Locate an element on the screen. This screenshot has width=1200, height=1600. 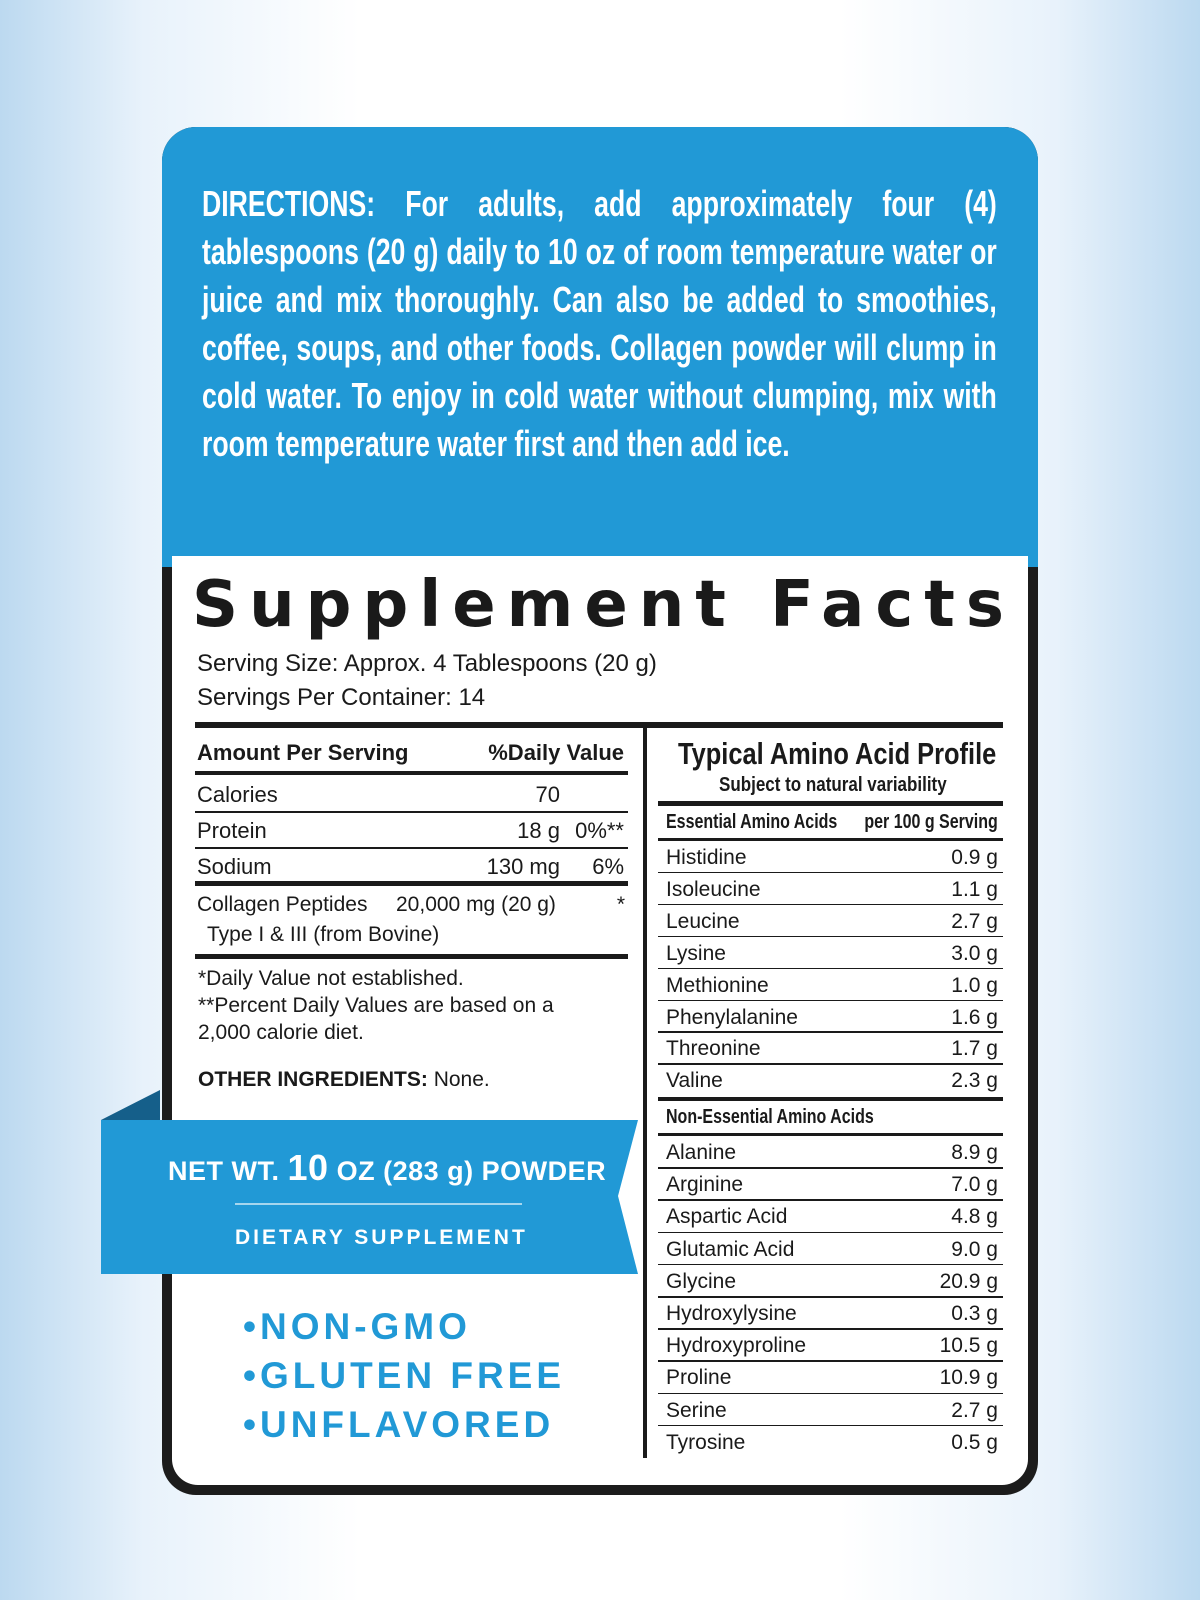
badge: •GLUTEN FREE is located at coordinates (404, 1375).